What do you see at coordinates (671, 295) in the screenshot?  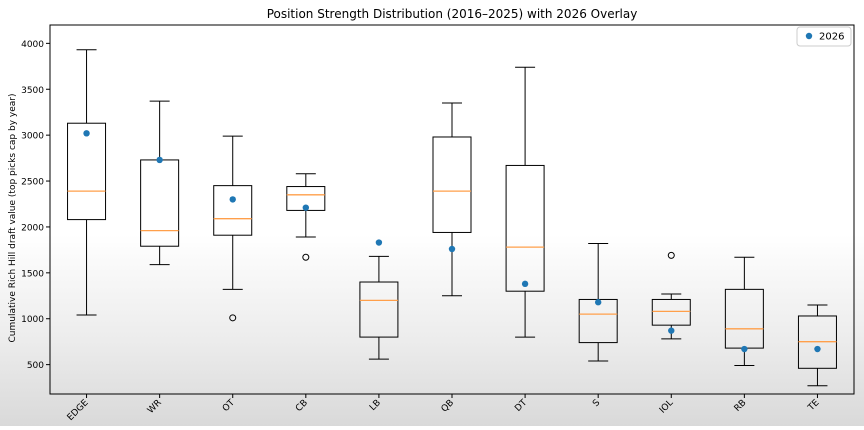 I see `box-iol` at bounding box center [671, 295].